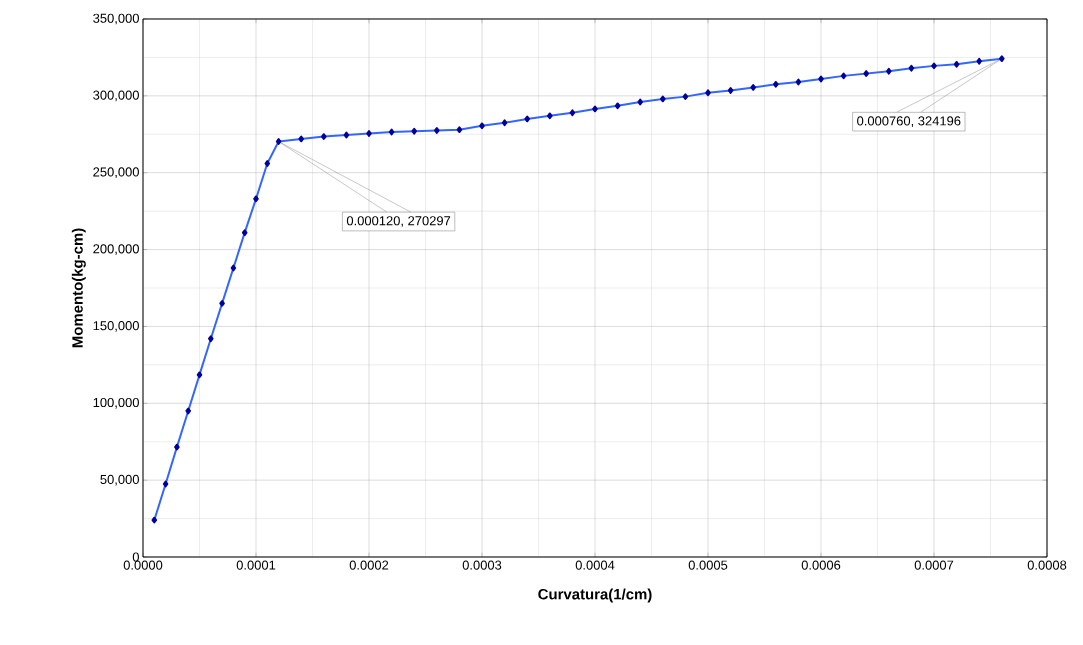  Describe the element at coordinates (821, 565) in the screenshot. I see `x-tick-label: 0.0006` at that location.